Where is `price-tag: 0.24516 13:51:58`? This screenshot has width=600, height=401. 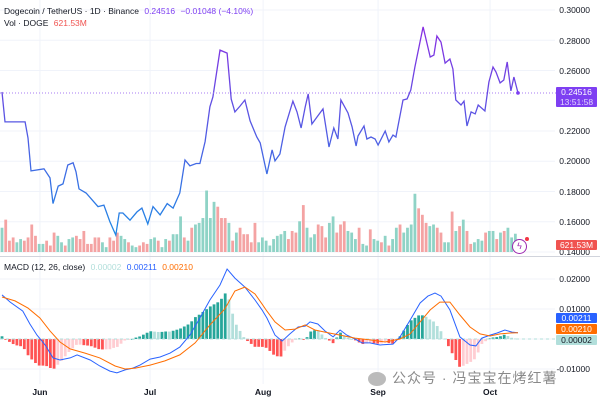 price-tag: 0.24516 13:51:58 is located at coordinates (576, 97).